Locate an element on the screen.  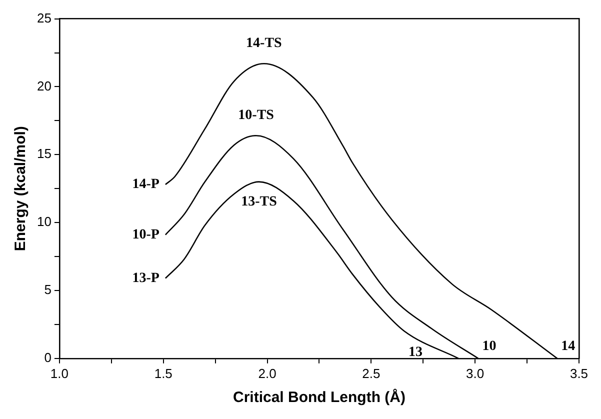
annotation: 14 is located at coordinates (568, 346).